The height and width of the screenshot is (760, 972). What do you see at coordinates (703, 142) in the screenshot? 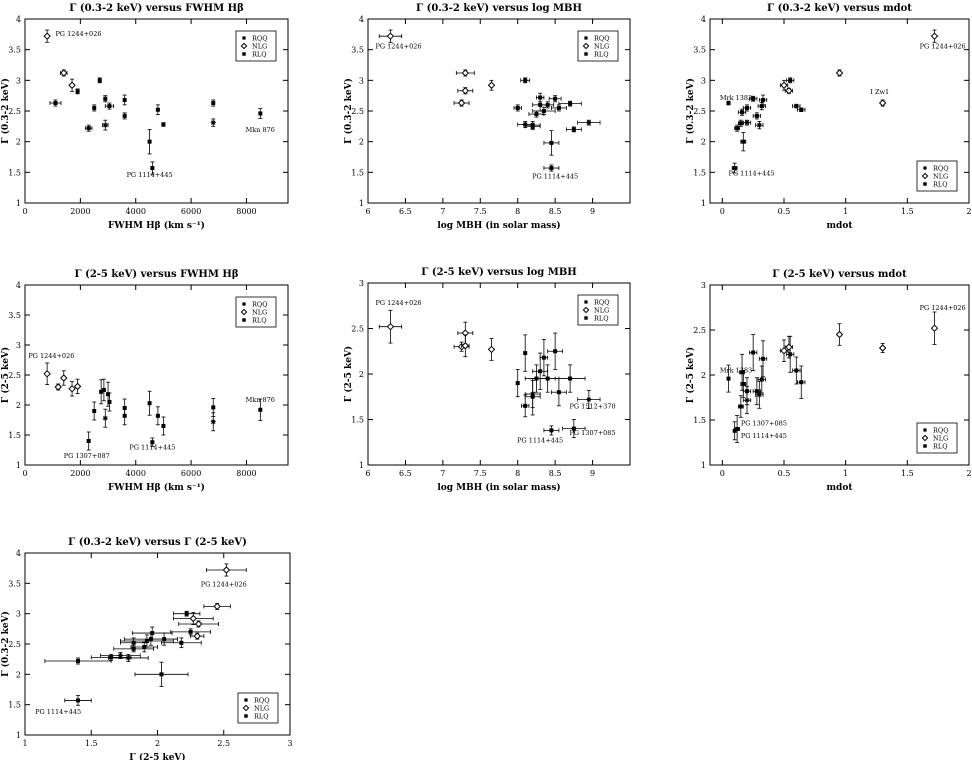
I see `y-tick-label: 2` at bounding box center [703, 142].